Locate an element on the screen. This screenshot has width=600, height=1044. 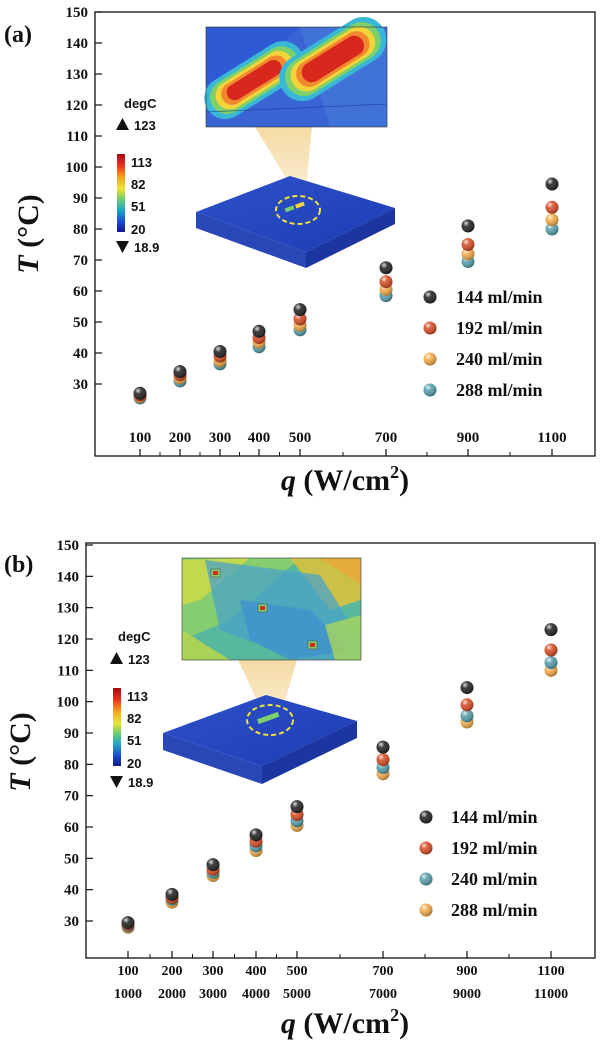
x-tick-label: 400 is located at coordinates (256, 971).